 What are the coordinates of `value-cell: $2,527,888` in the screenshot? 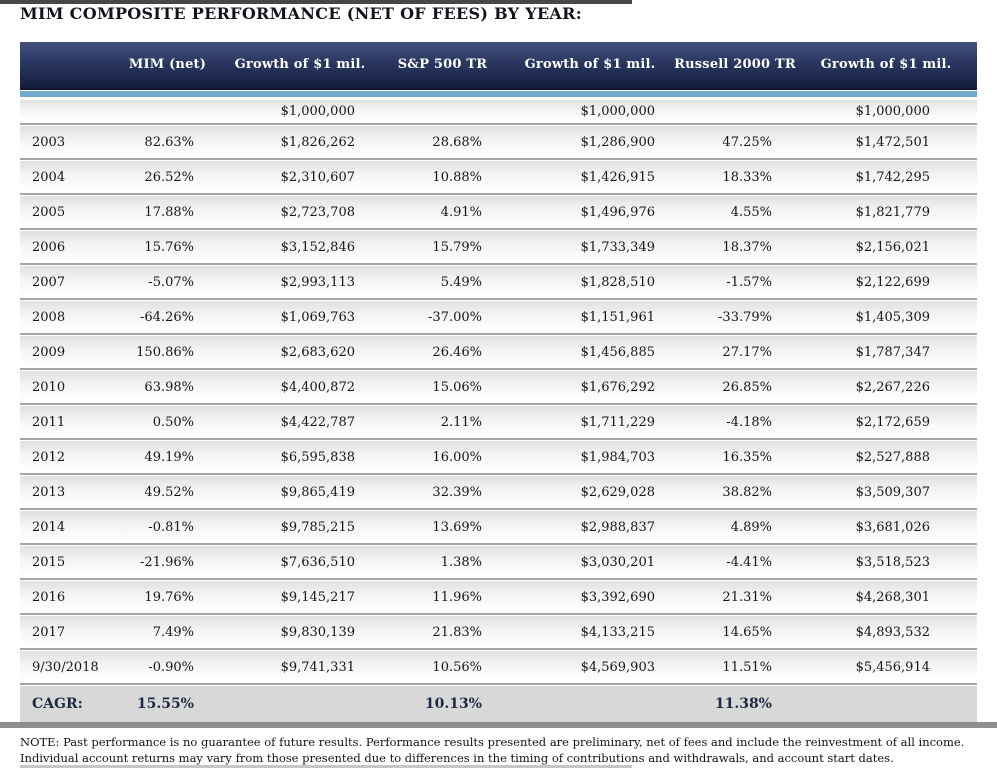 It's located at (892, 457).